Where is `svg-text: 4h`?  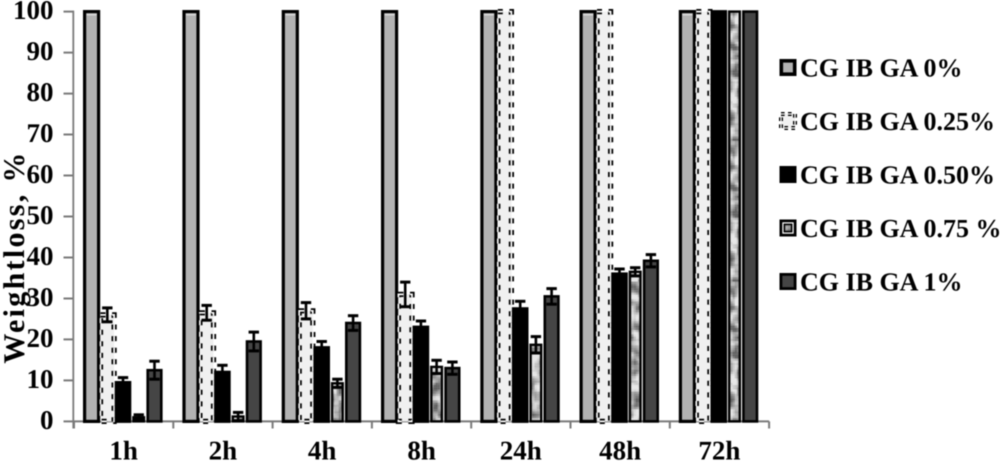 svg-text: 4h is located at coordinates (322, 449).